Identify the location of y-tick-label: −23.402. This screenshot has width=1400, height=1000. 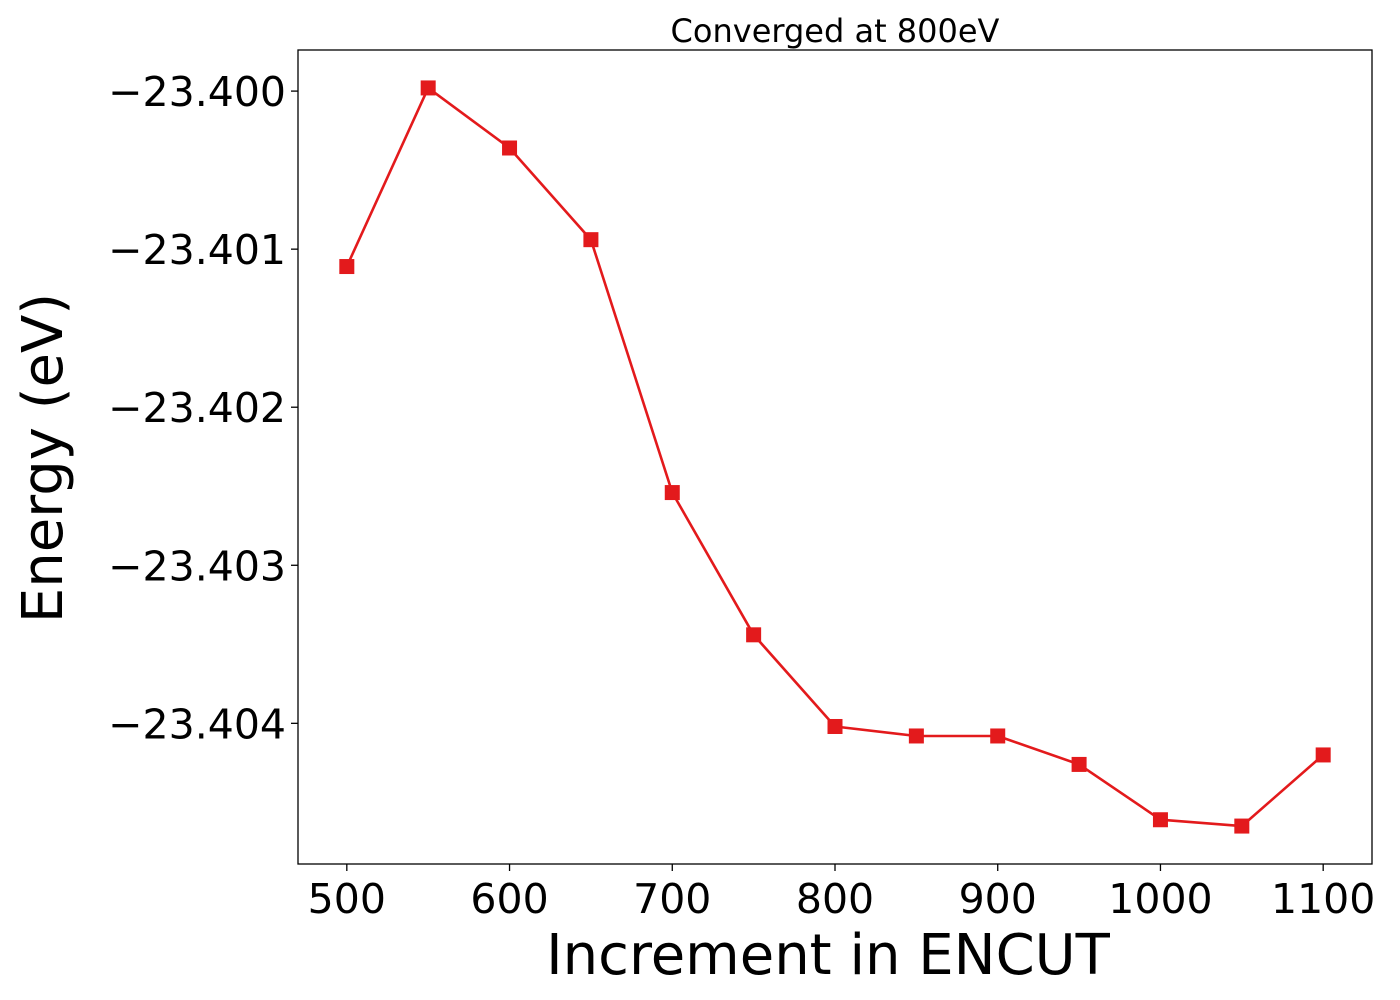
(197, 408).